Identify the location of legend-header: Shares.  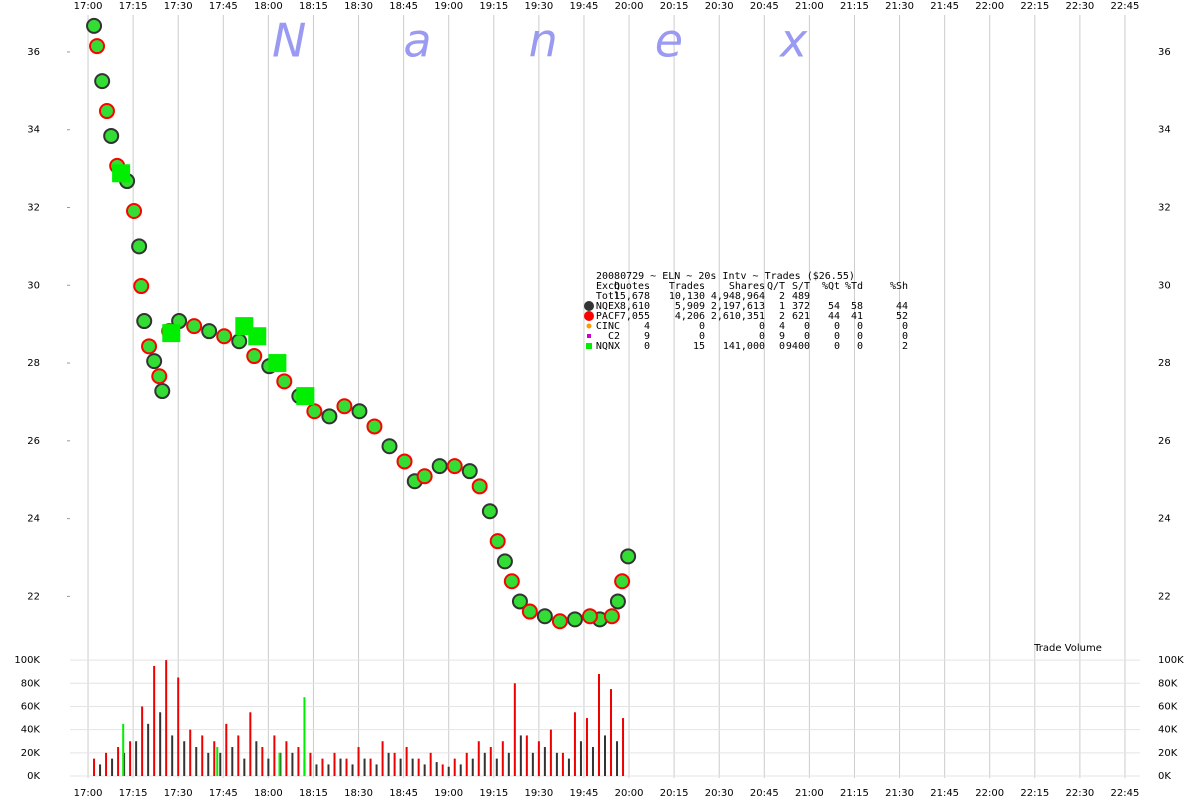
(747, 286).